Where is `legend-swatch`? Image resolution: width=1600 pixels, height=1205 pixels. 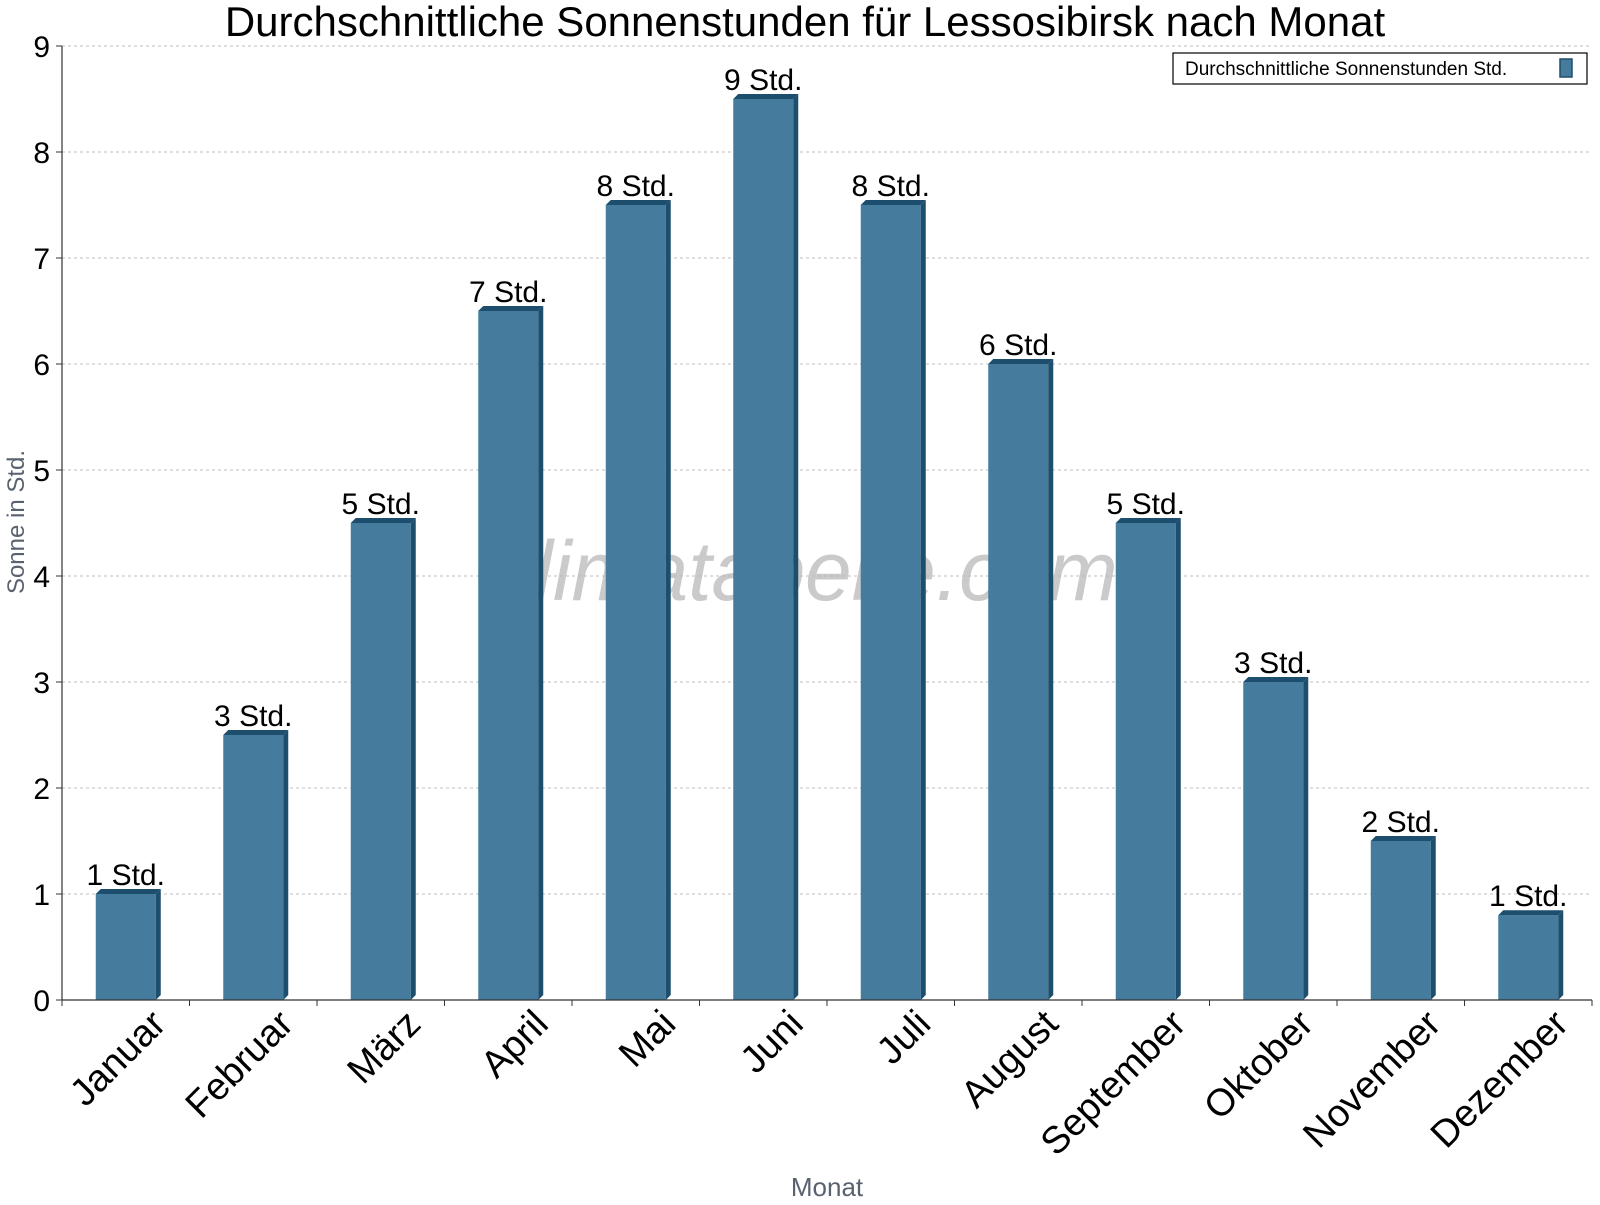 legend-swatch is located at coordinates (1566, 68).